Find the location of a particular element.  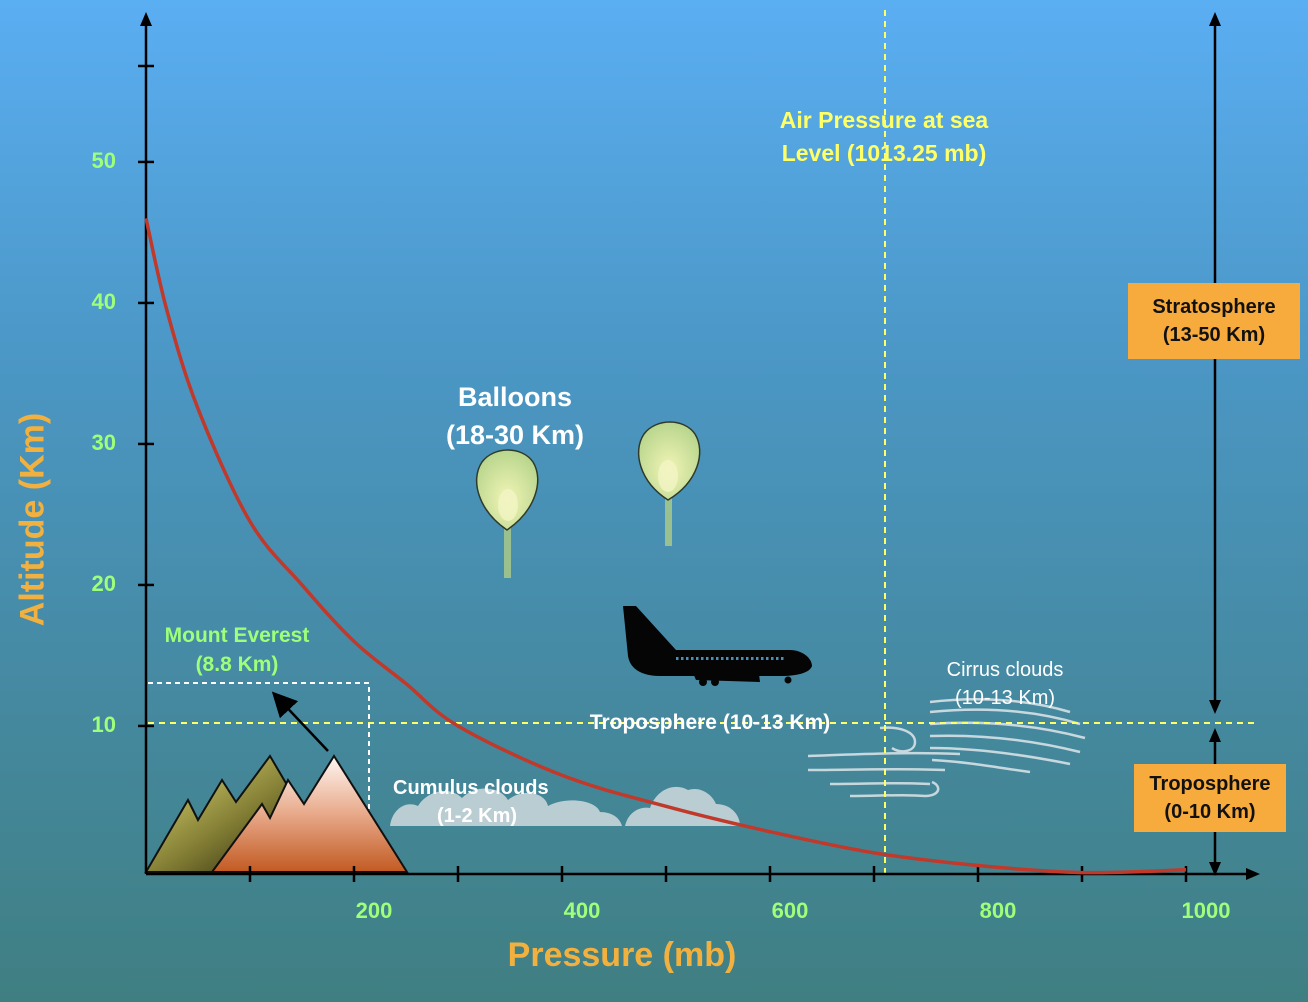

y-axis-title: Altitude (Km) is located at coordinates (32, 519).